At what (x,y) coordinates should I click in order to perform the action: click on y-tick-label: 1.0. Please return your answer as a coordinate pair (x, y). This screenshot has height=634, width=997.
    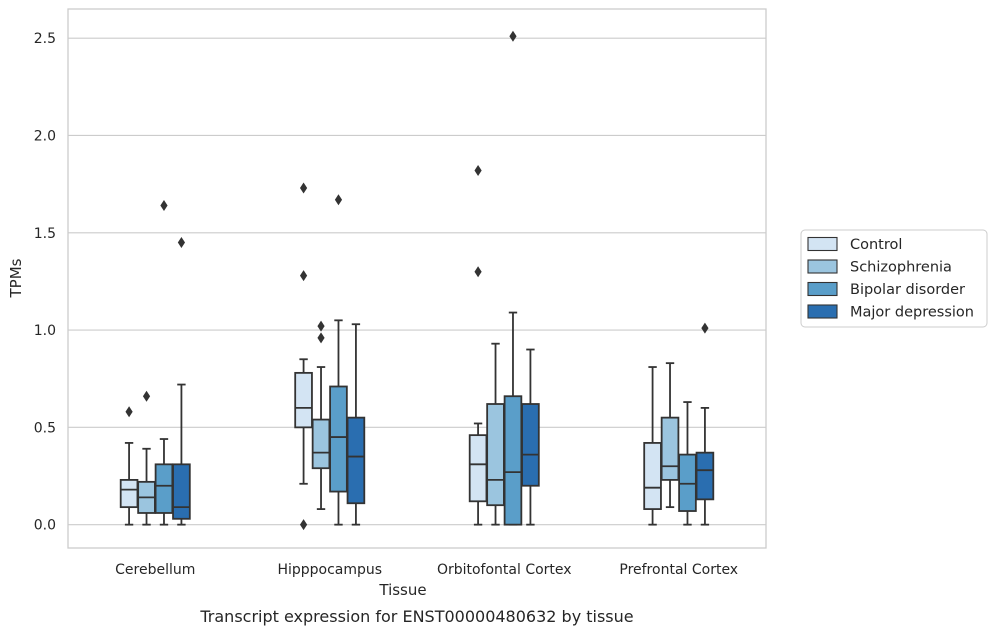
    Looking at the image, I should click on (45, 331).